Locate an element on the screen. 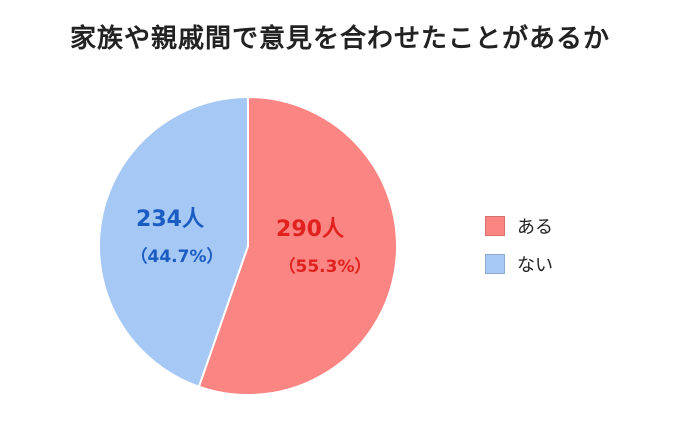 Image resolution: width=680 pixels, height=430 pixels. slice-percent-label-0: （55.3%） is located at coordinates (325, 266).